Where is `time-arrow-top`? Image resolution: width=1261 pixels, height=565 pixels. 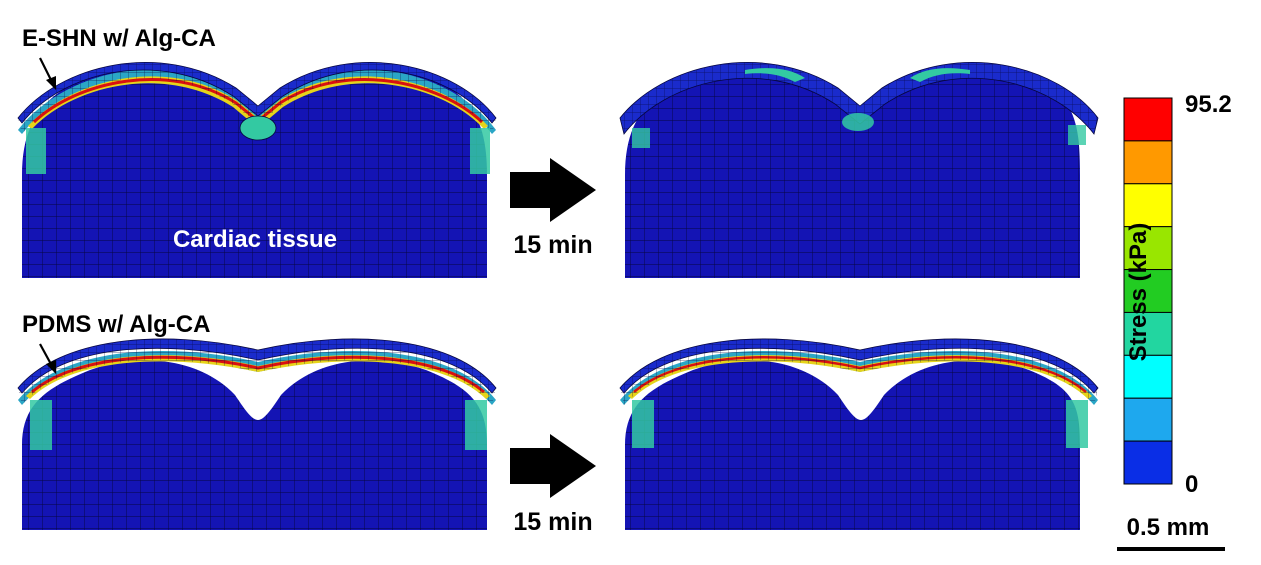 time-arrow-top is located at coordinates (553, 190).